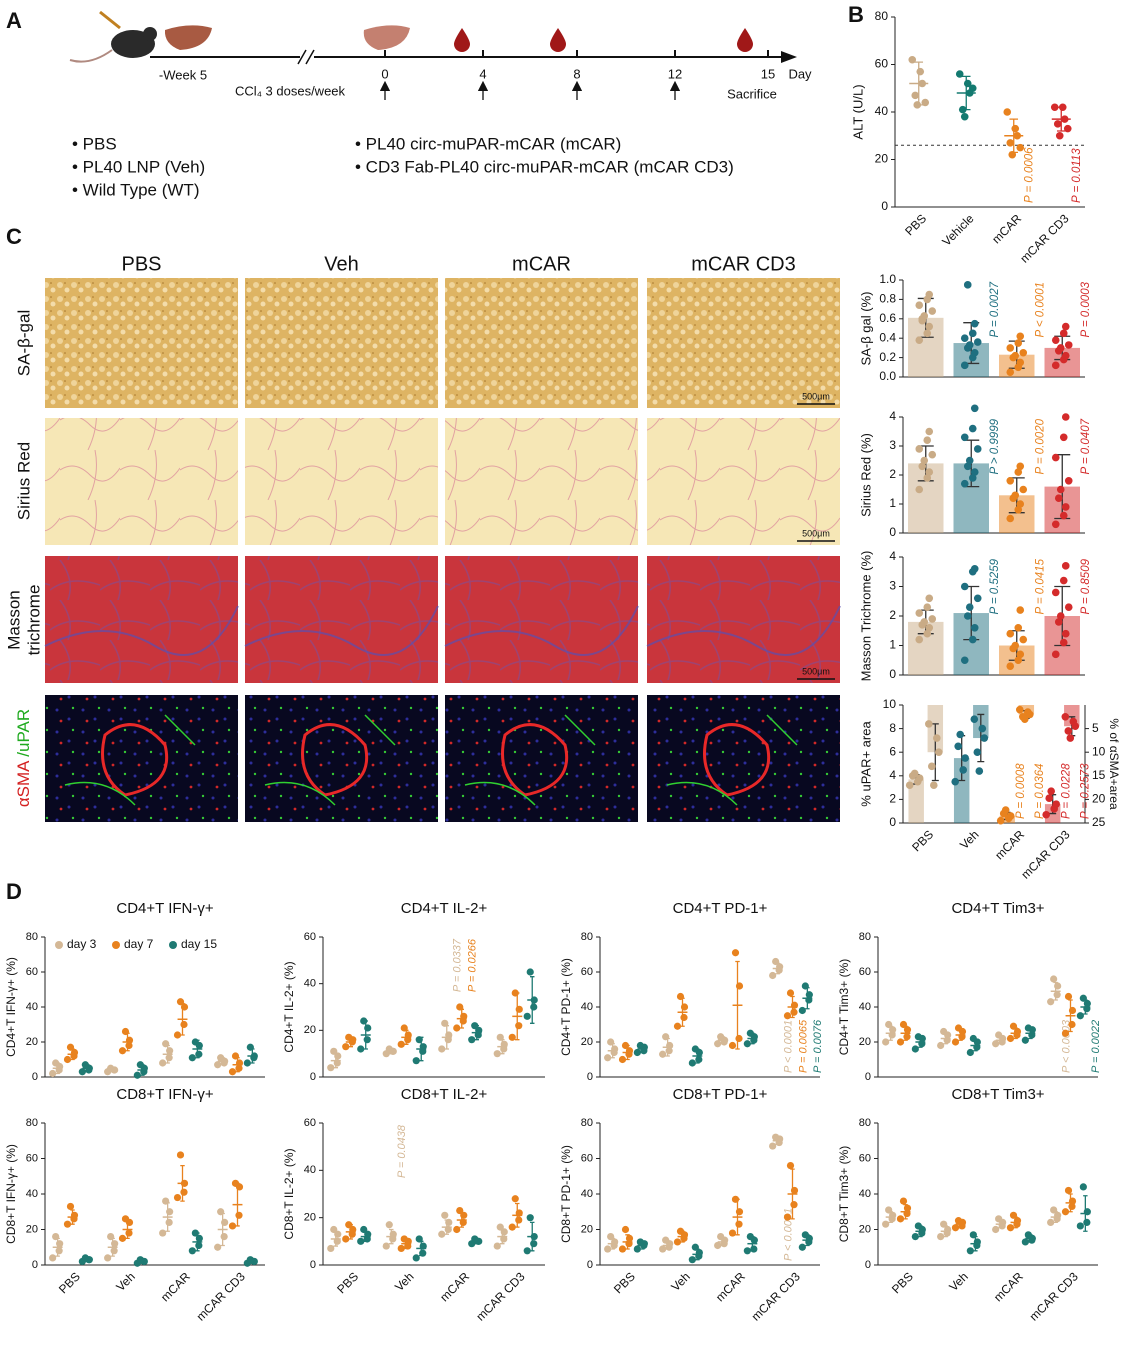 This screenshot has width=1121, height=1345. I want to click on legend-marker, so click(173, 945).